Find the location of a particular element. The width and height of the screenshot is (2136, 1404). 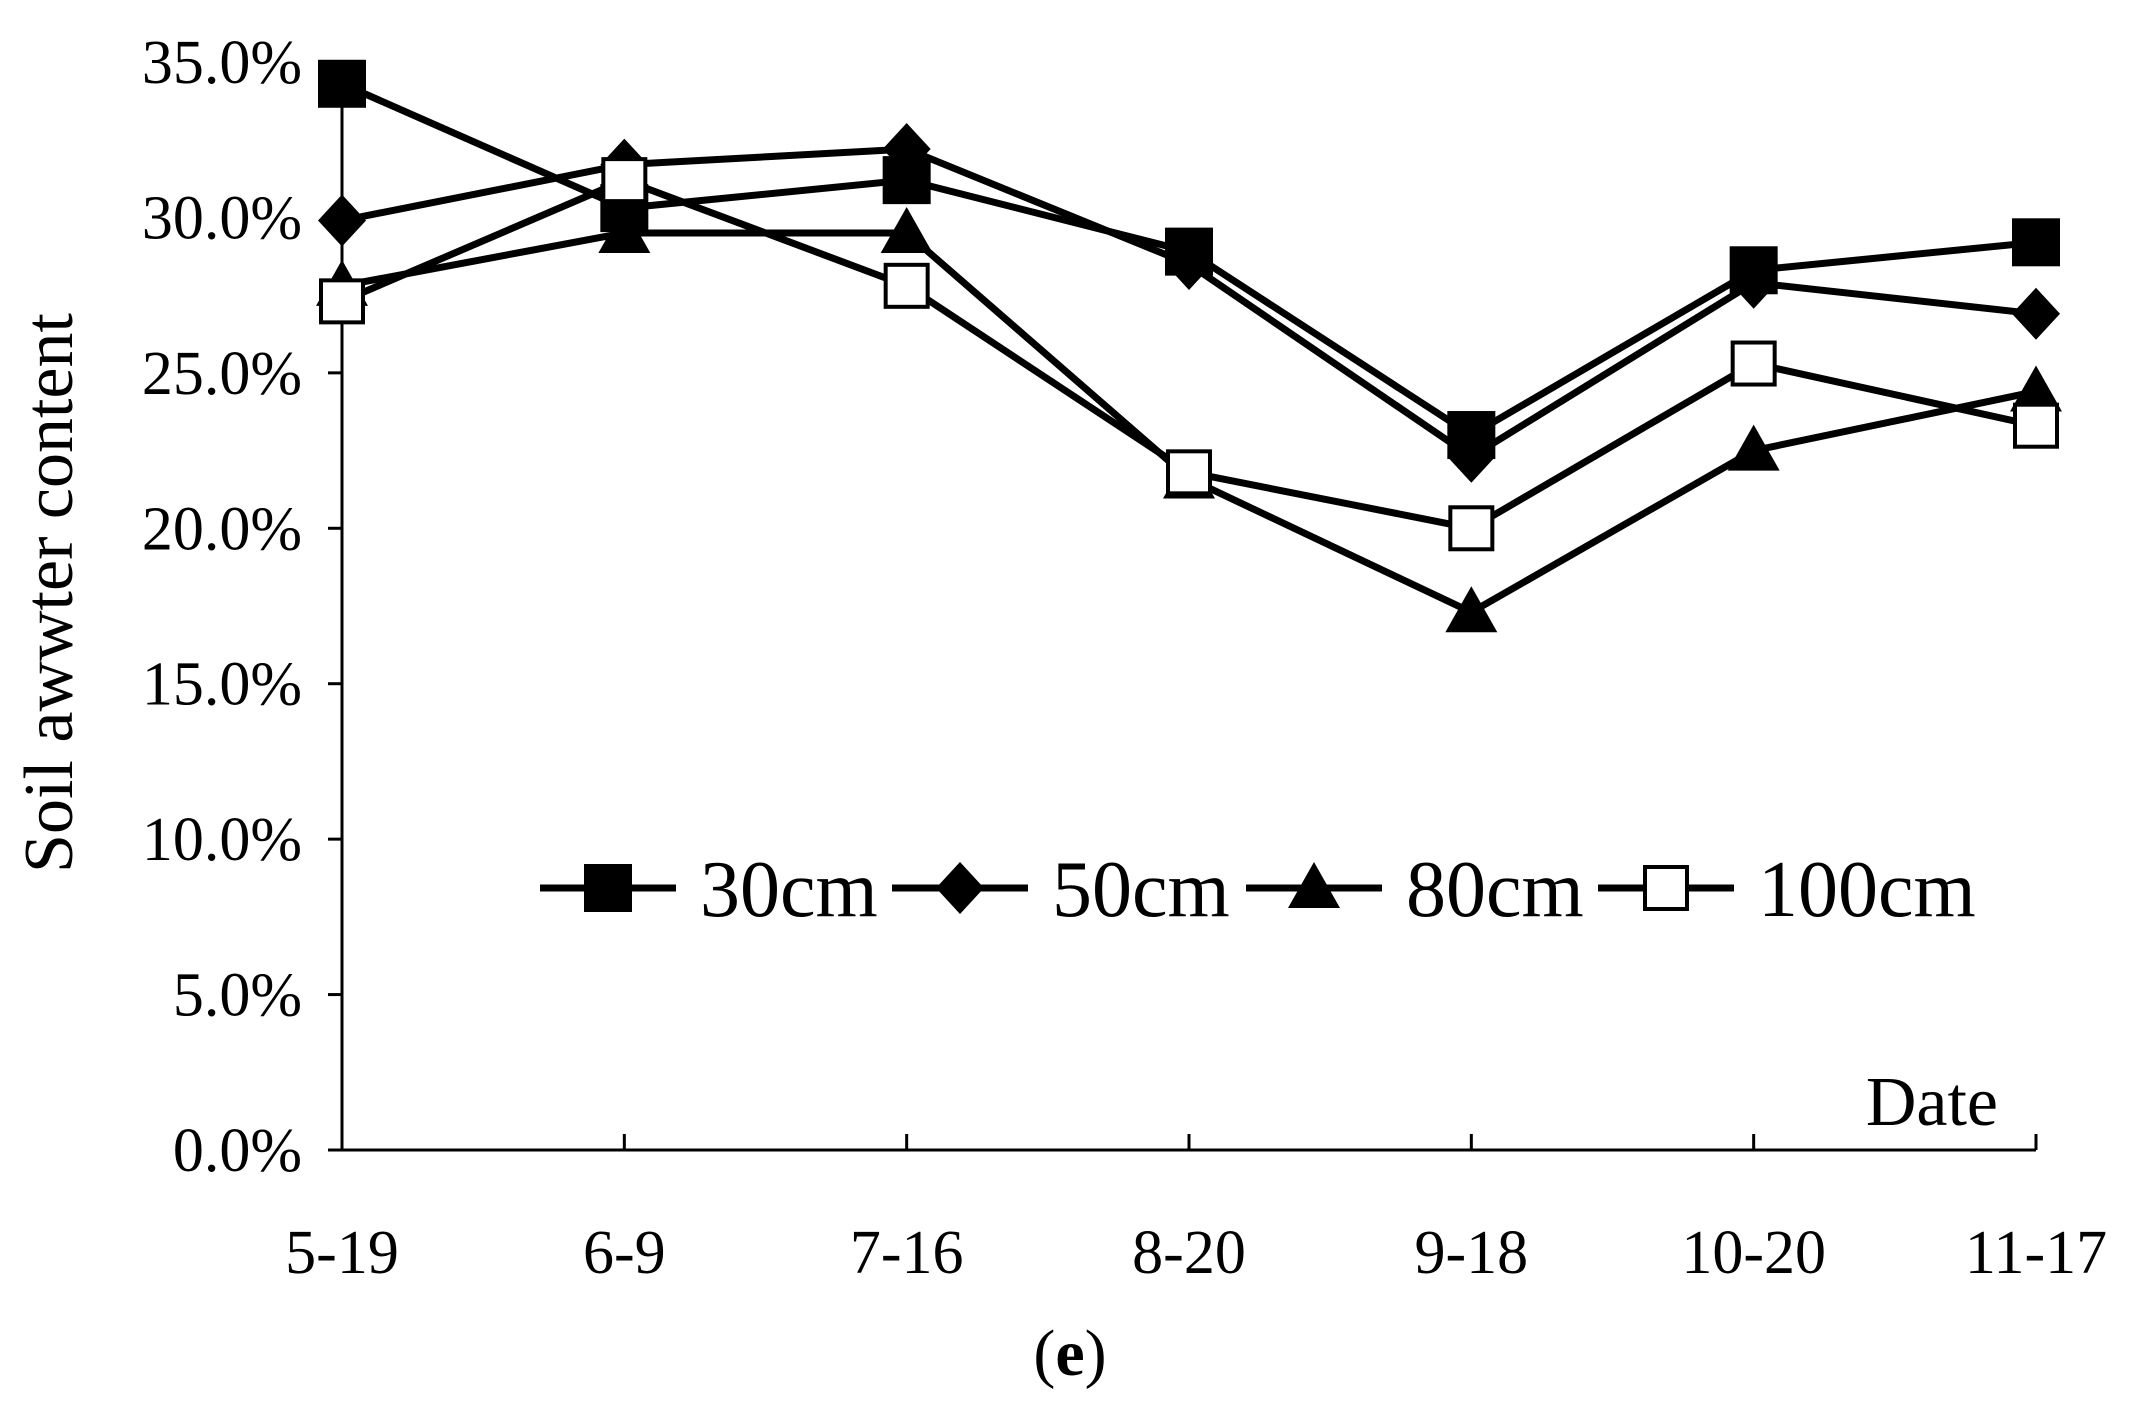

x-tick-label: 8-20 is located at coordinates (1189, 1253).